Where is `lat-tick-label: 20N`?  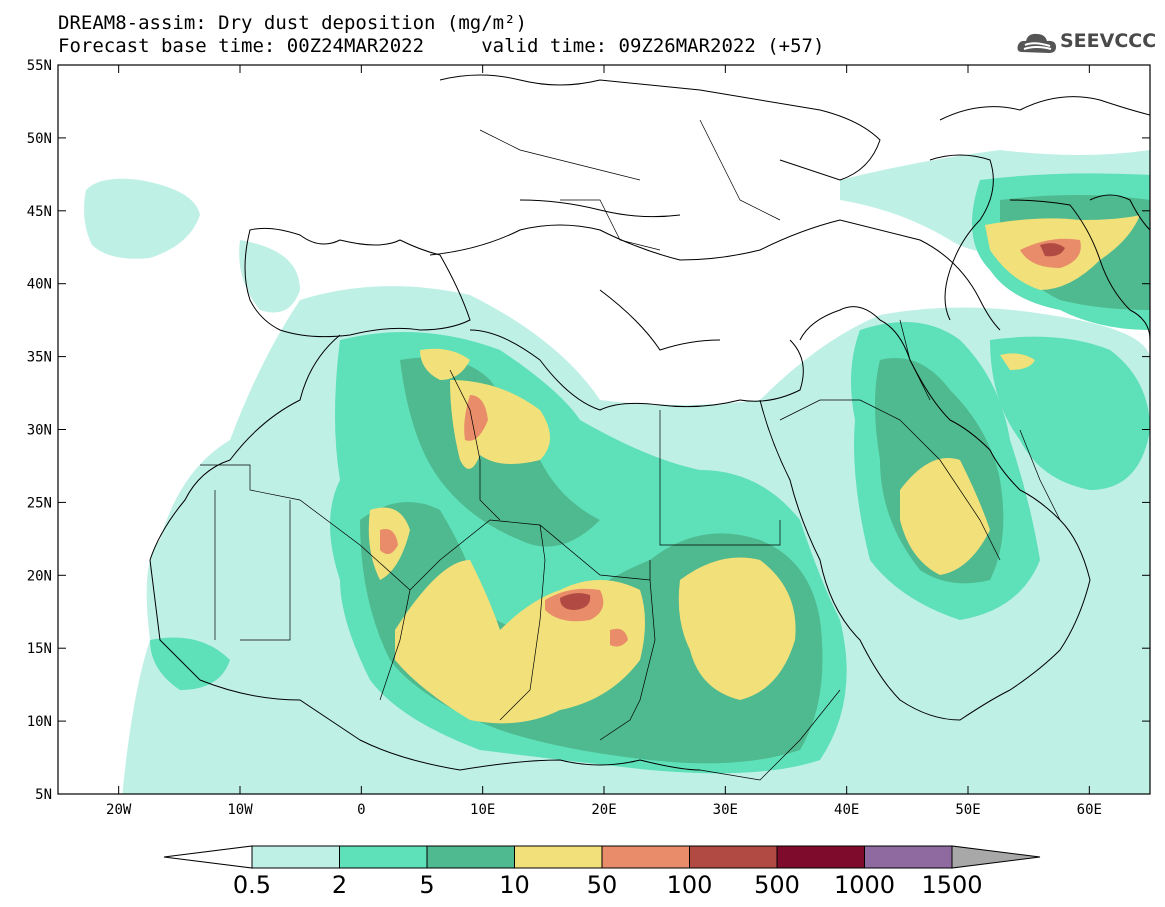
lat-tick-label: 20N is located at coordinates (39, 576).